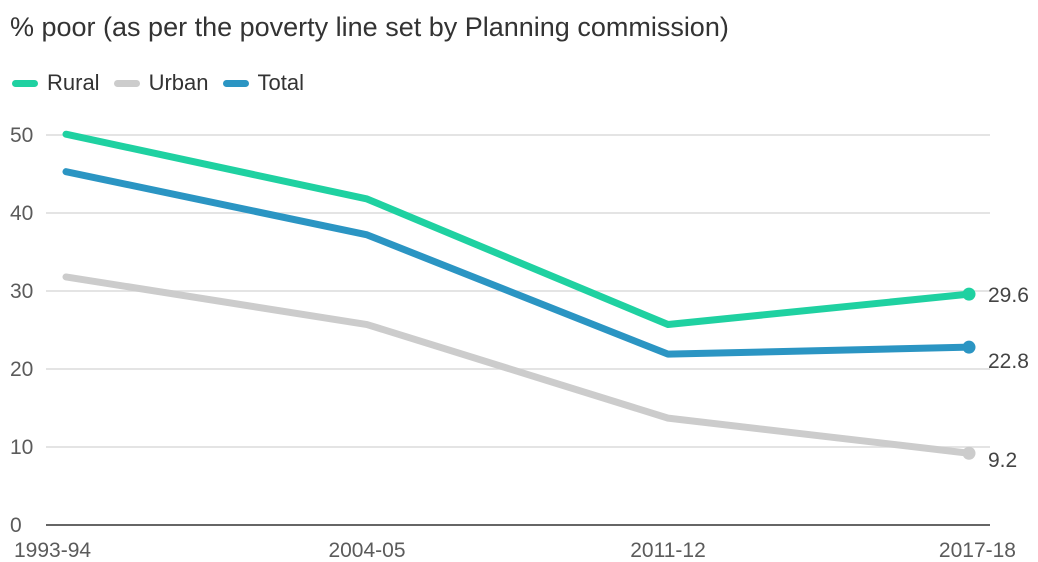 Image resolution: width=1038 pixels, height=562 pixels. What do you see at coordinates (969, 453) in the screenshot?
I see `end-point-urban` at bounding box center [969, 453].